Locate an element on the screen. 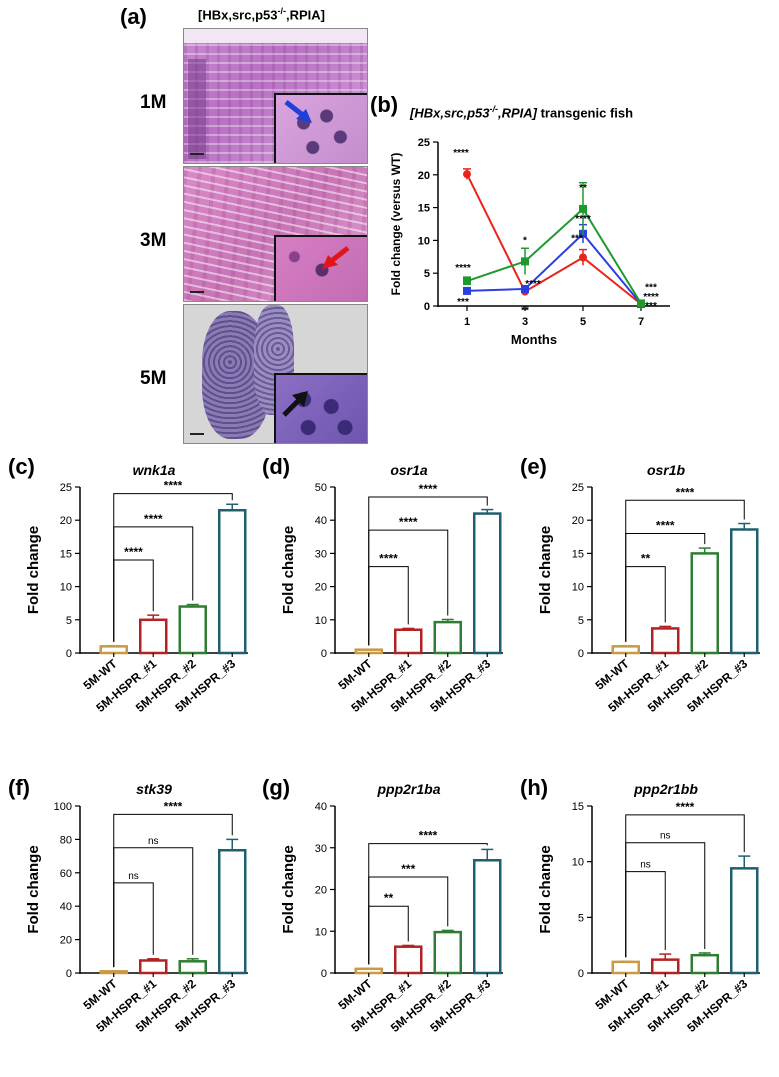 This screenshot has width=779, height=1077. panel-b-title-sup: -/- is located at coordinates (493, 109).